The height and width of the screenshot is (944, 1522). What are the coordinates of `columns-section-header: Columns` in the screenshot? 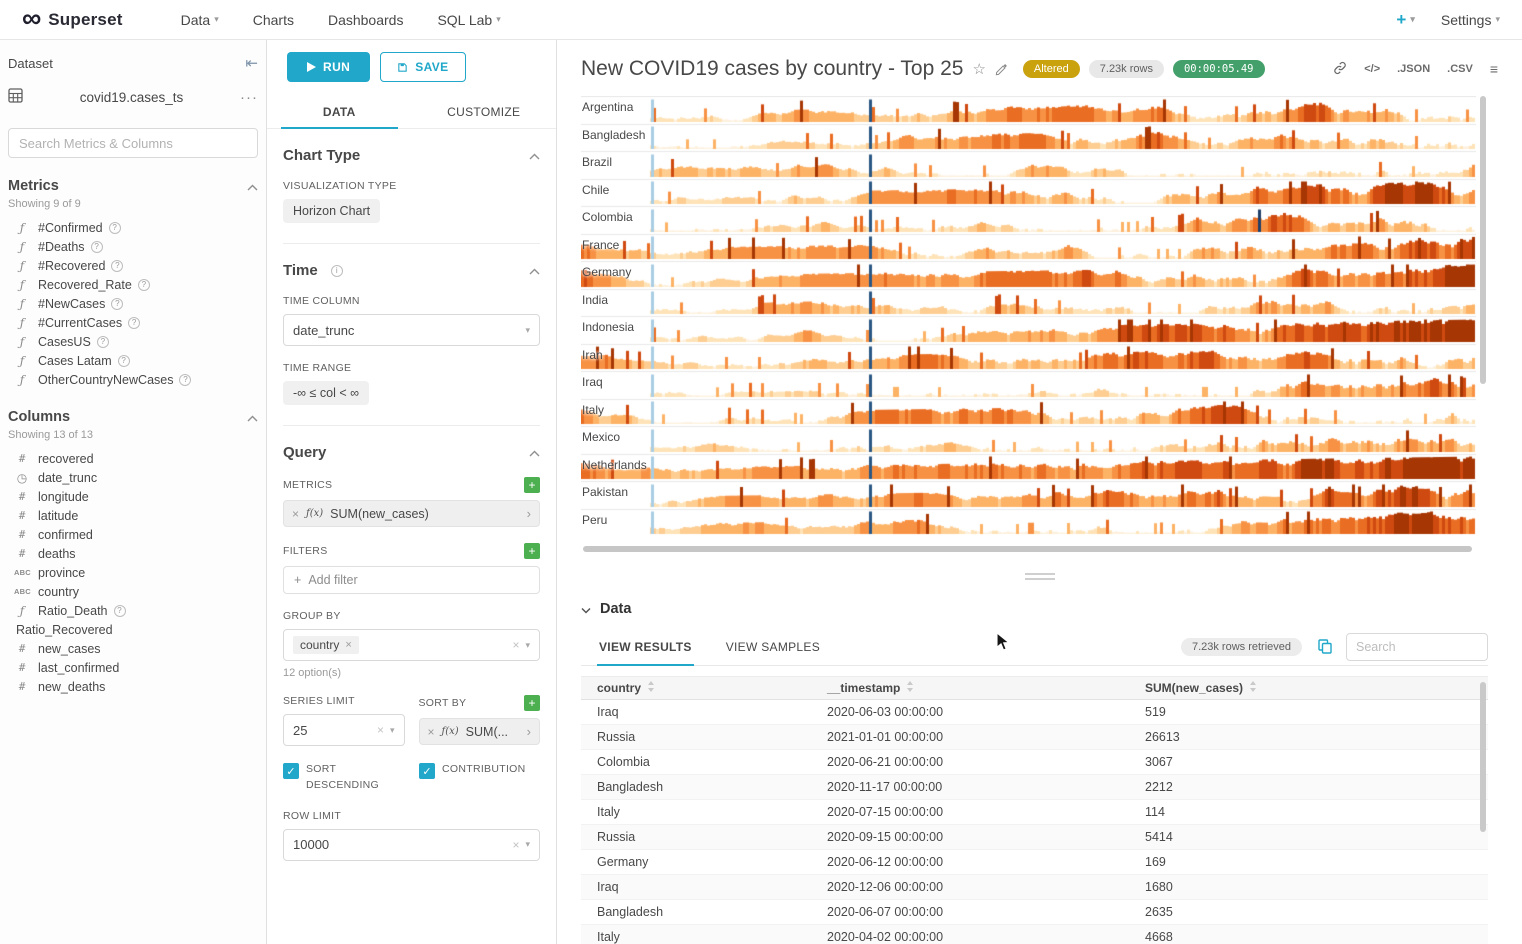 It's located at (133, 417).